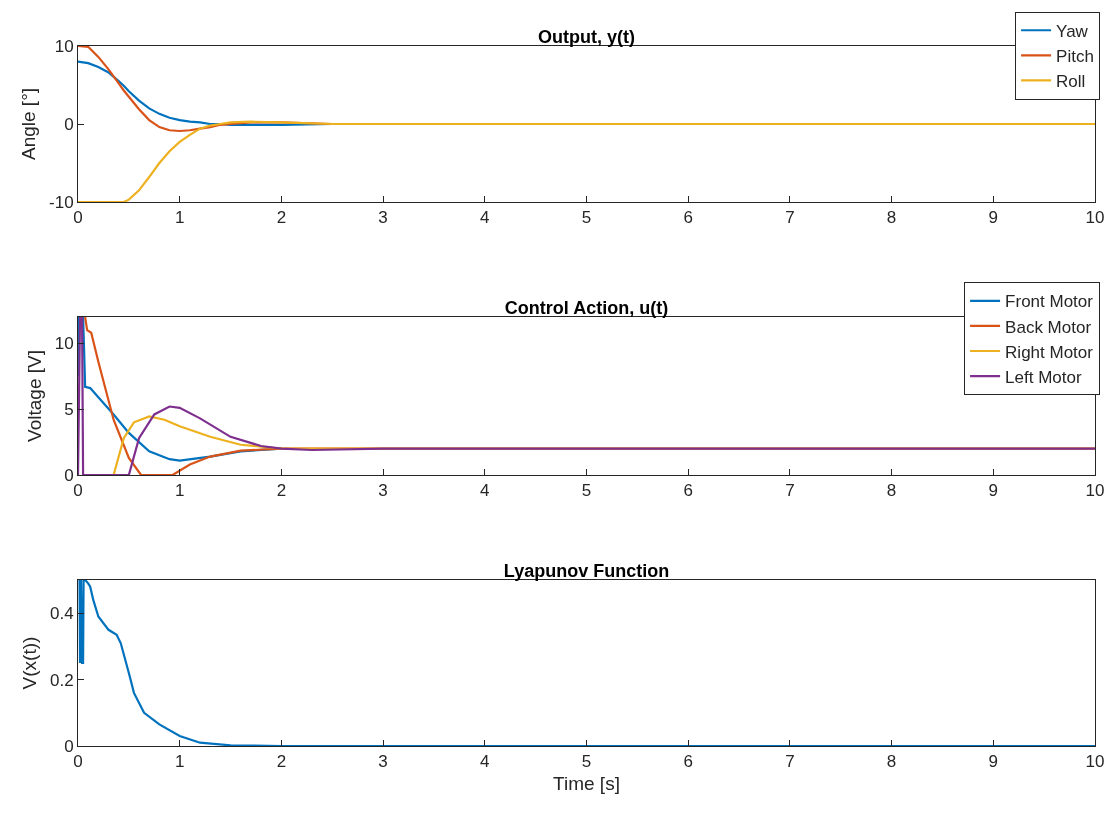  I want to click on y-axis-title: Angle [°], so click(28, 124).